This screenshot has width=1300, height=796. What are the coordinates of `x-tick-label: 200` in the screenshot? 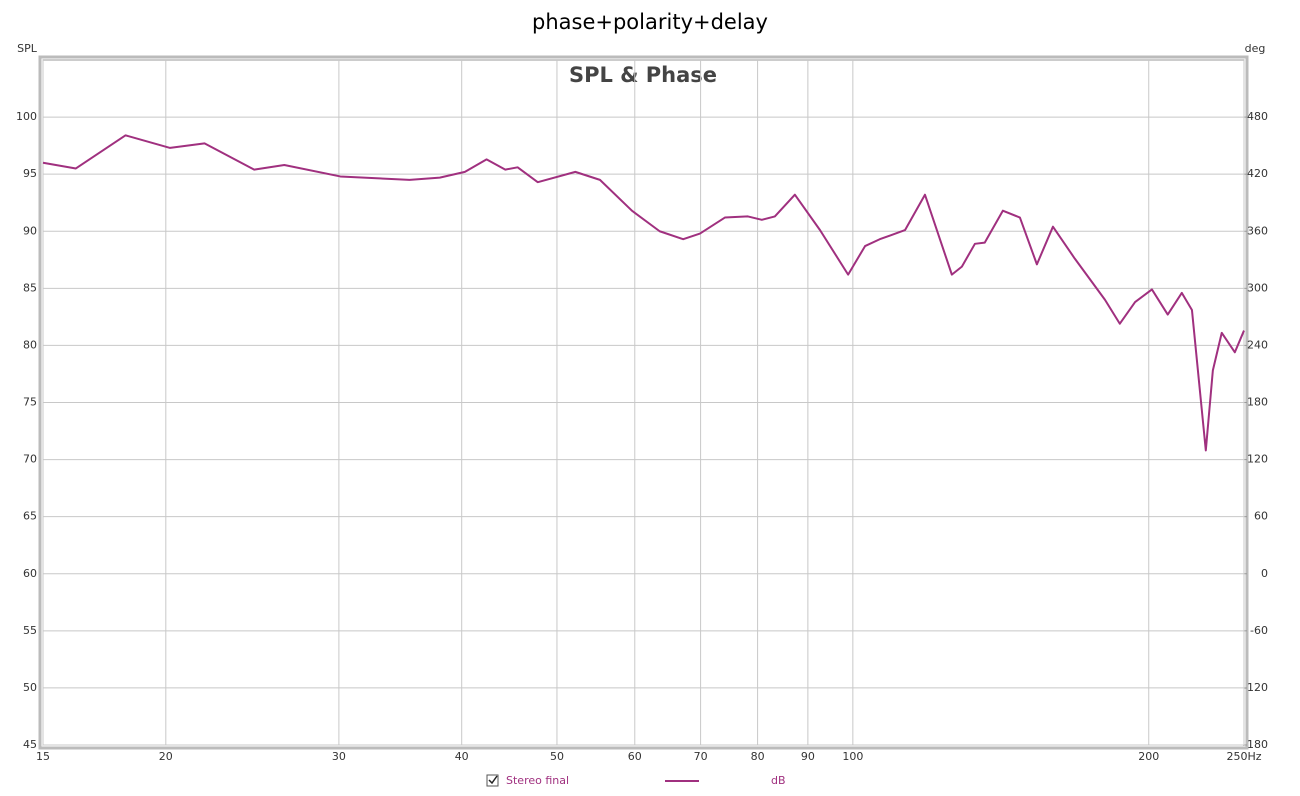 It's located at (1148, 756).